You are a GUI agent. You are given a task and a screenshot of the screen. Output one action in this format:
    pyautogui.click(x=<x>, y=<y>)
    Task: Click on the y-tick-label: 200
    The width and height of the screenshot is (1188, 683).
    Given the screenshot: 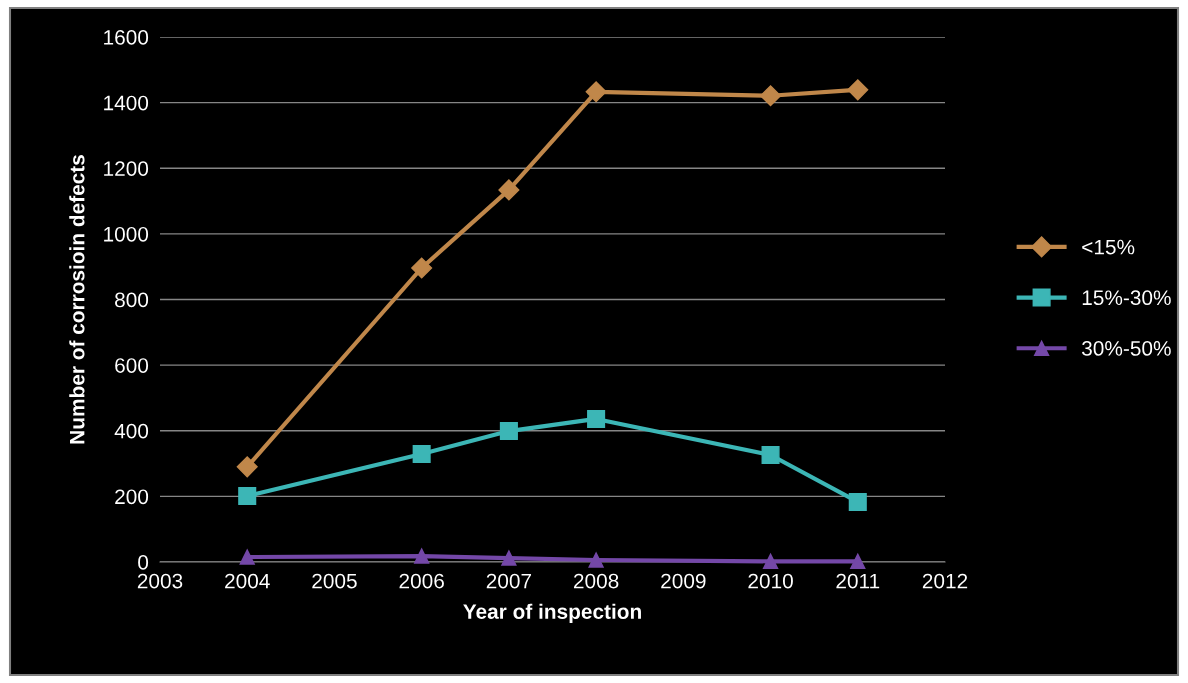 What is the action you would take?
    pyautogui.click(x=132, y=497)
    